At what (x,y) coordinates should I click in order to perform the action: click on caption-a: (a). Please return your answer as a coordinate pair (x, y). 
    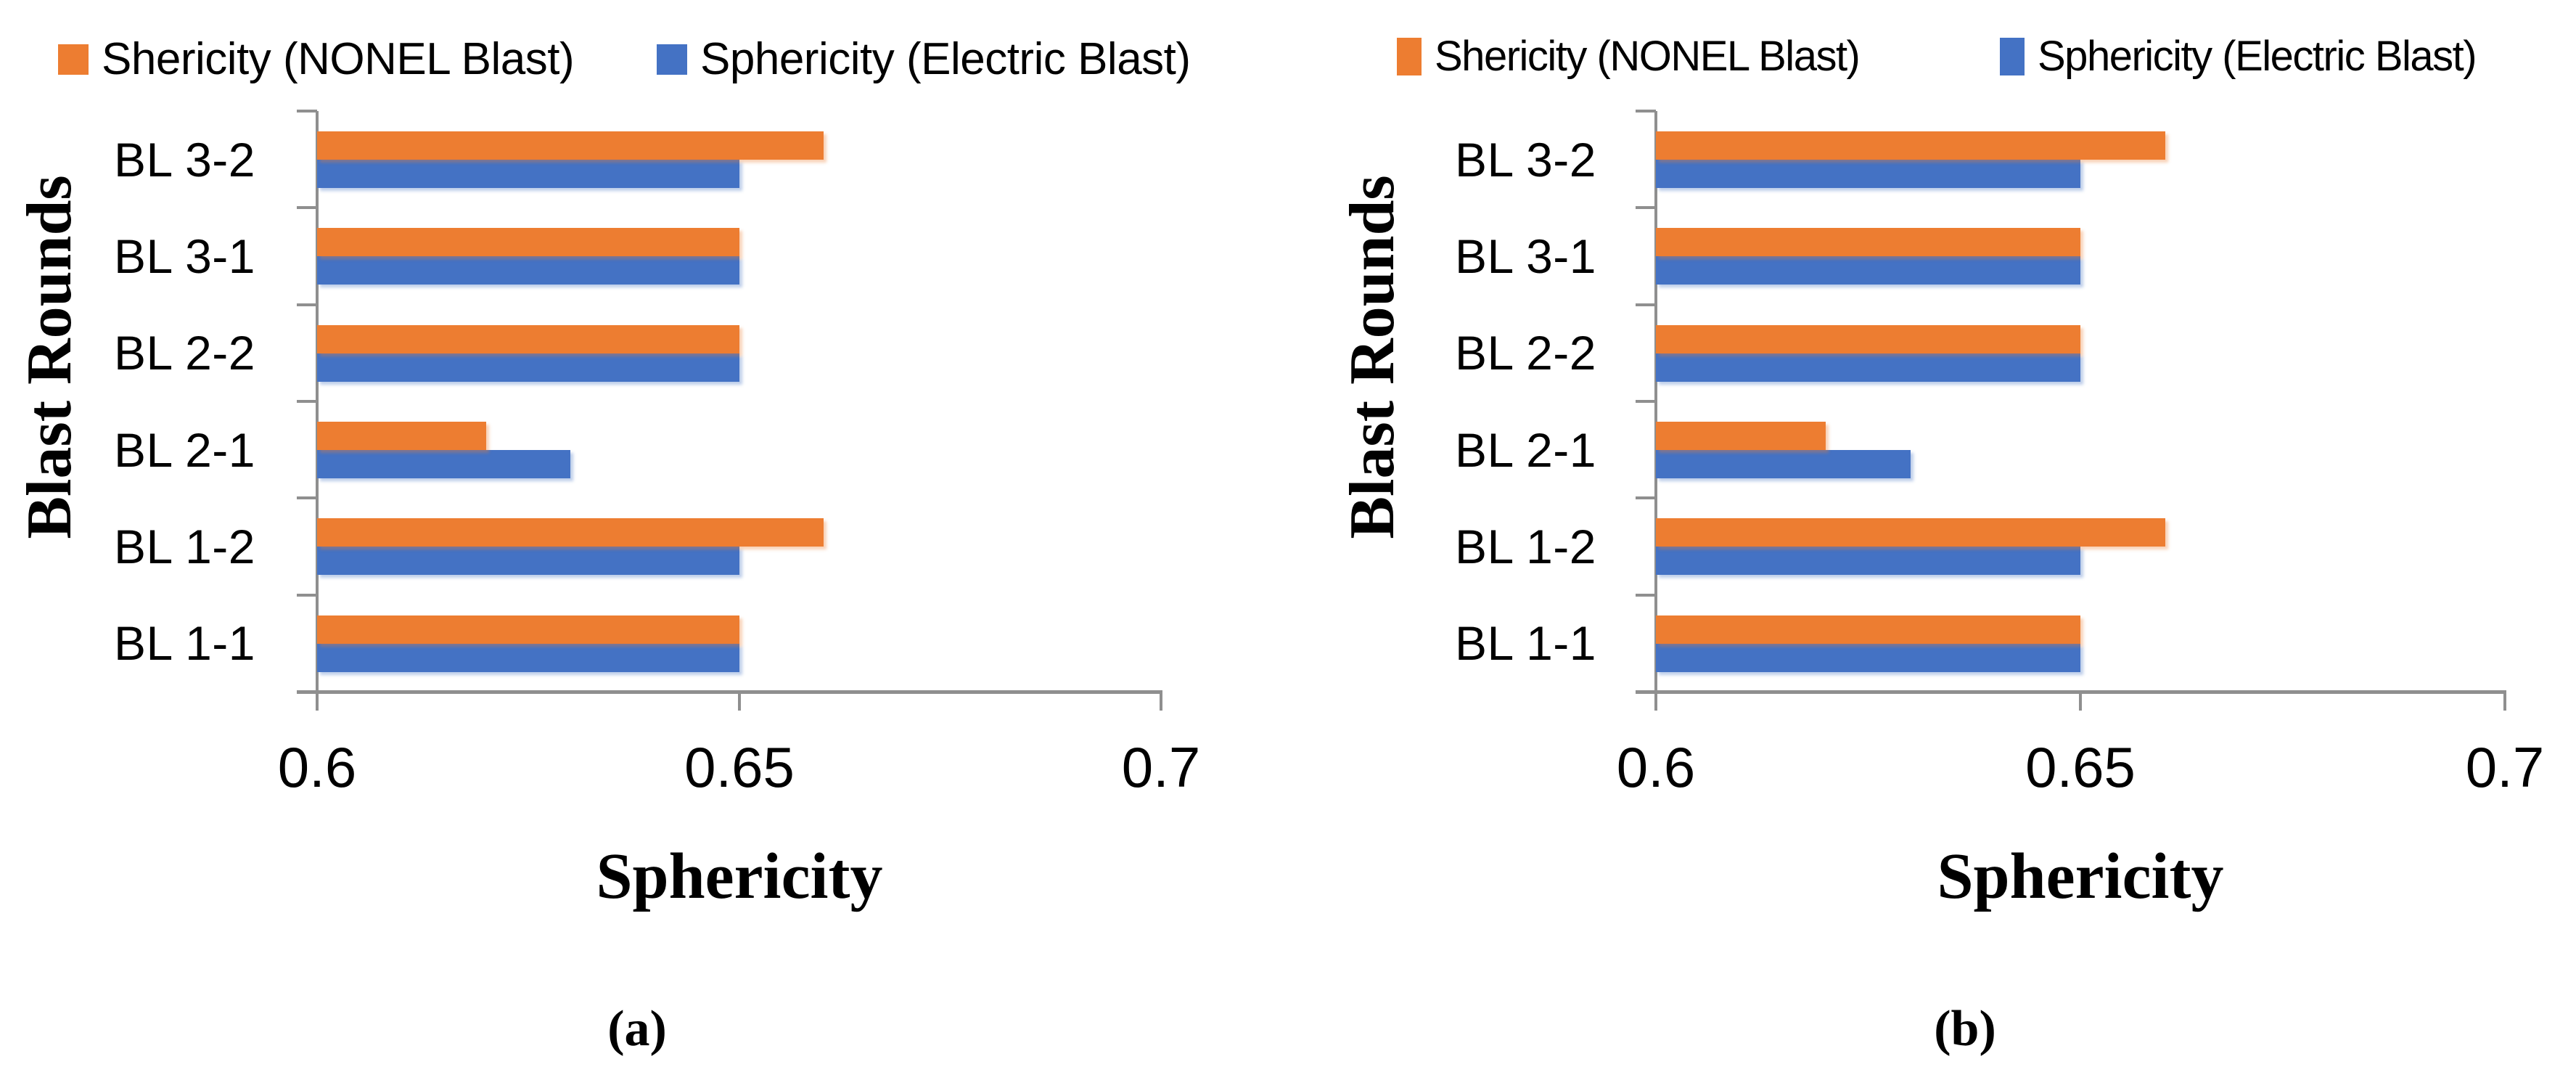
    Looking at the image, I should click on (637, 1029).